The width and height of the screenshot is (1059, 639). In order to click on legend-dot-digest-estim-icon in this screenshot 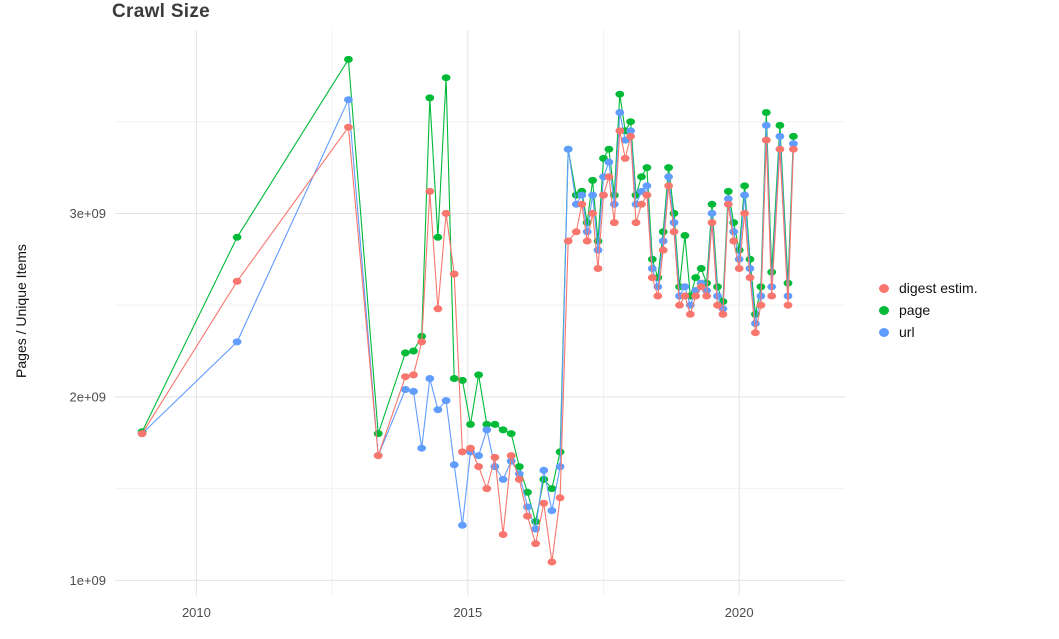, I will do `click(884, 288)`.